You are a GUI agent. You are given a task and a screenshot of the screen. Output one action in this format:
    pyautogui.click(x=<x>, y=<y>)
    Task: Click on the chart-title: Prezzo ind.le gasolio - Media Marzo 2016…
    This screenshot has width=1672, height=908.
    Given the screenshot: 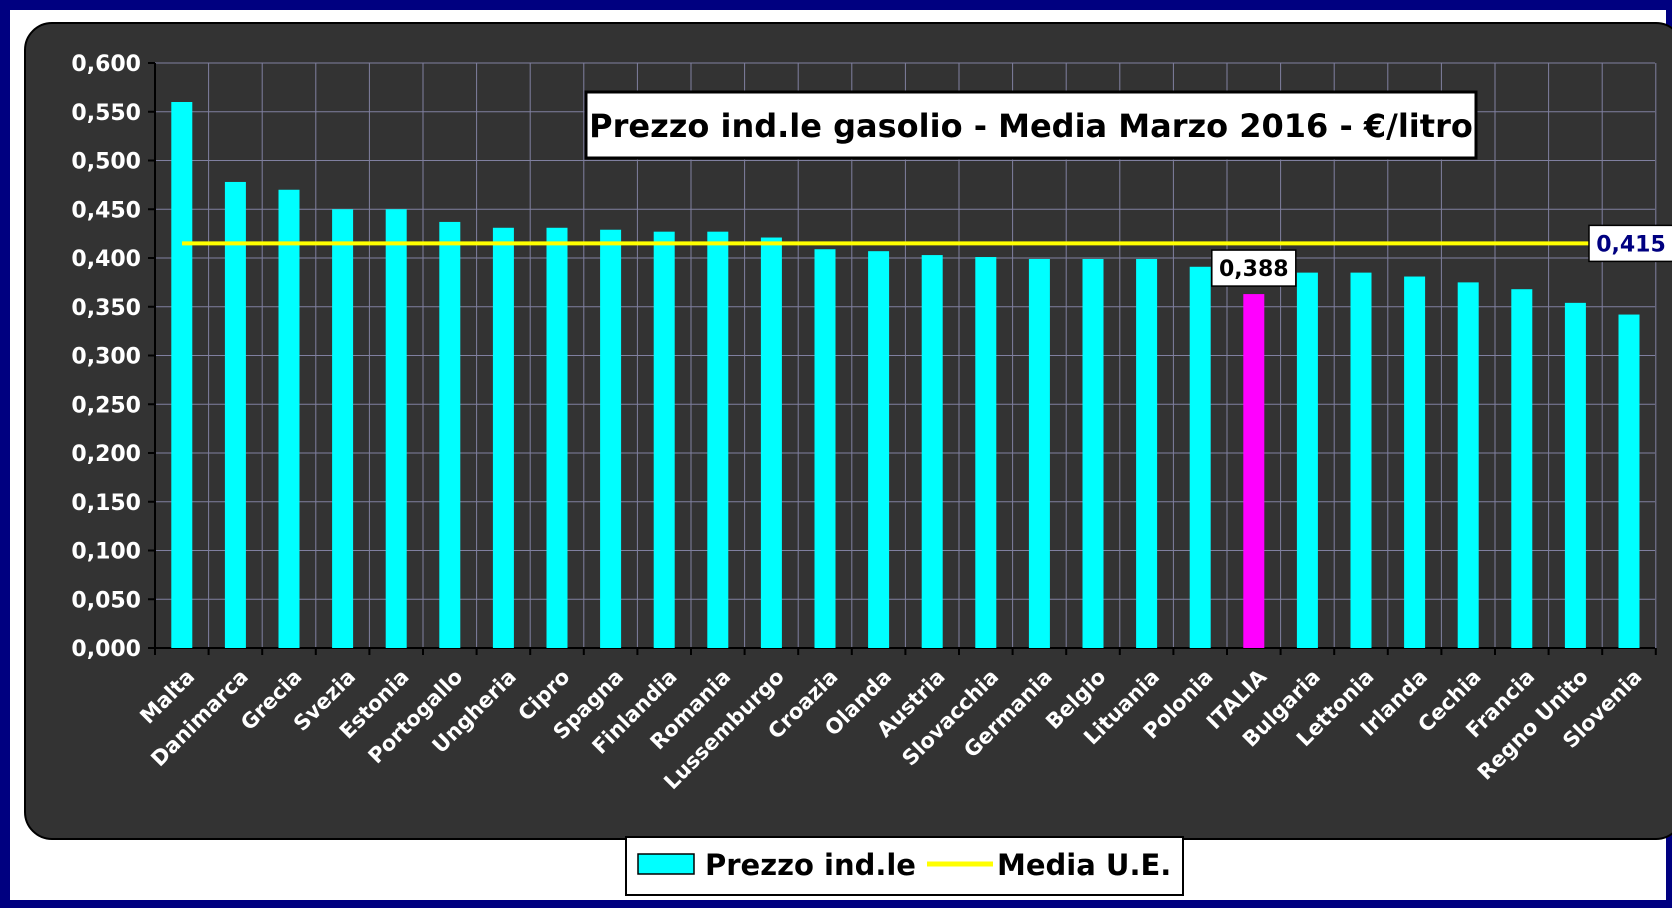 What is the action you would take?
    pyautogui.click(x=1031, y=126)
    